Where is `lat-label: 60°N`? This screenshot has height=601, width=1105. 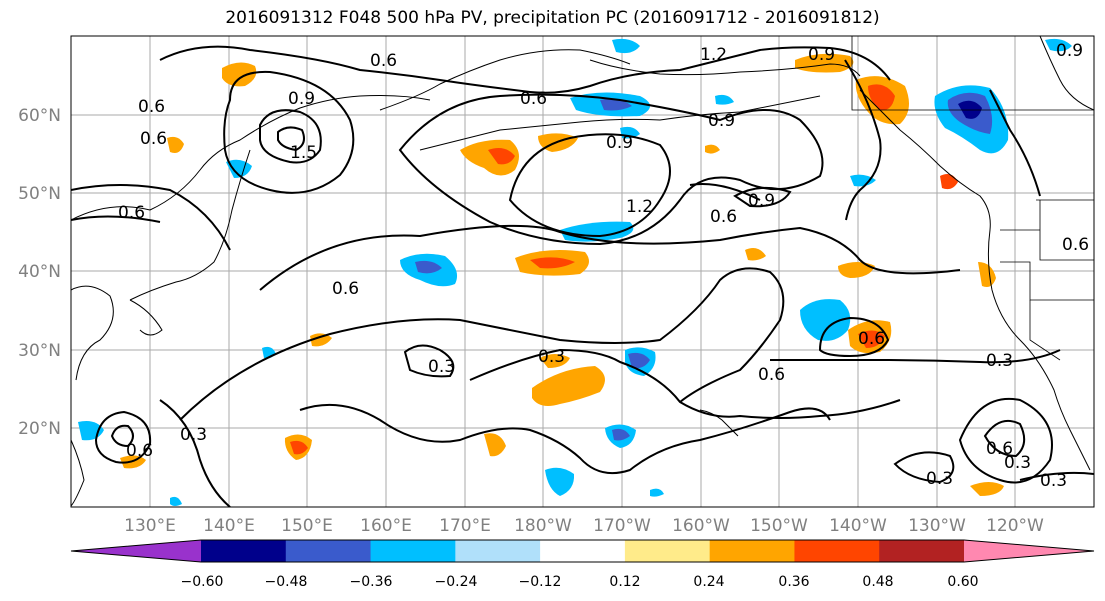
lat-label: 60°N is located at coordinates (39, 116).